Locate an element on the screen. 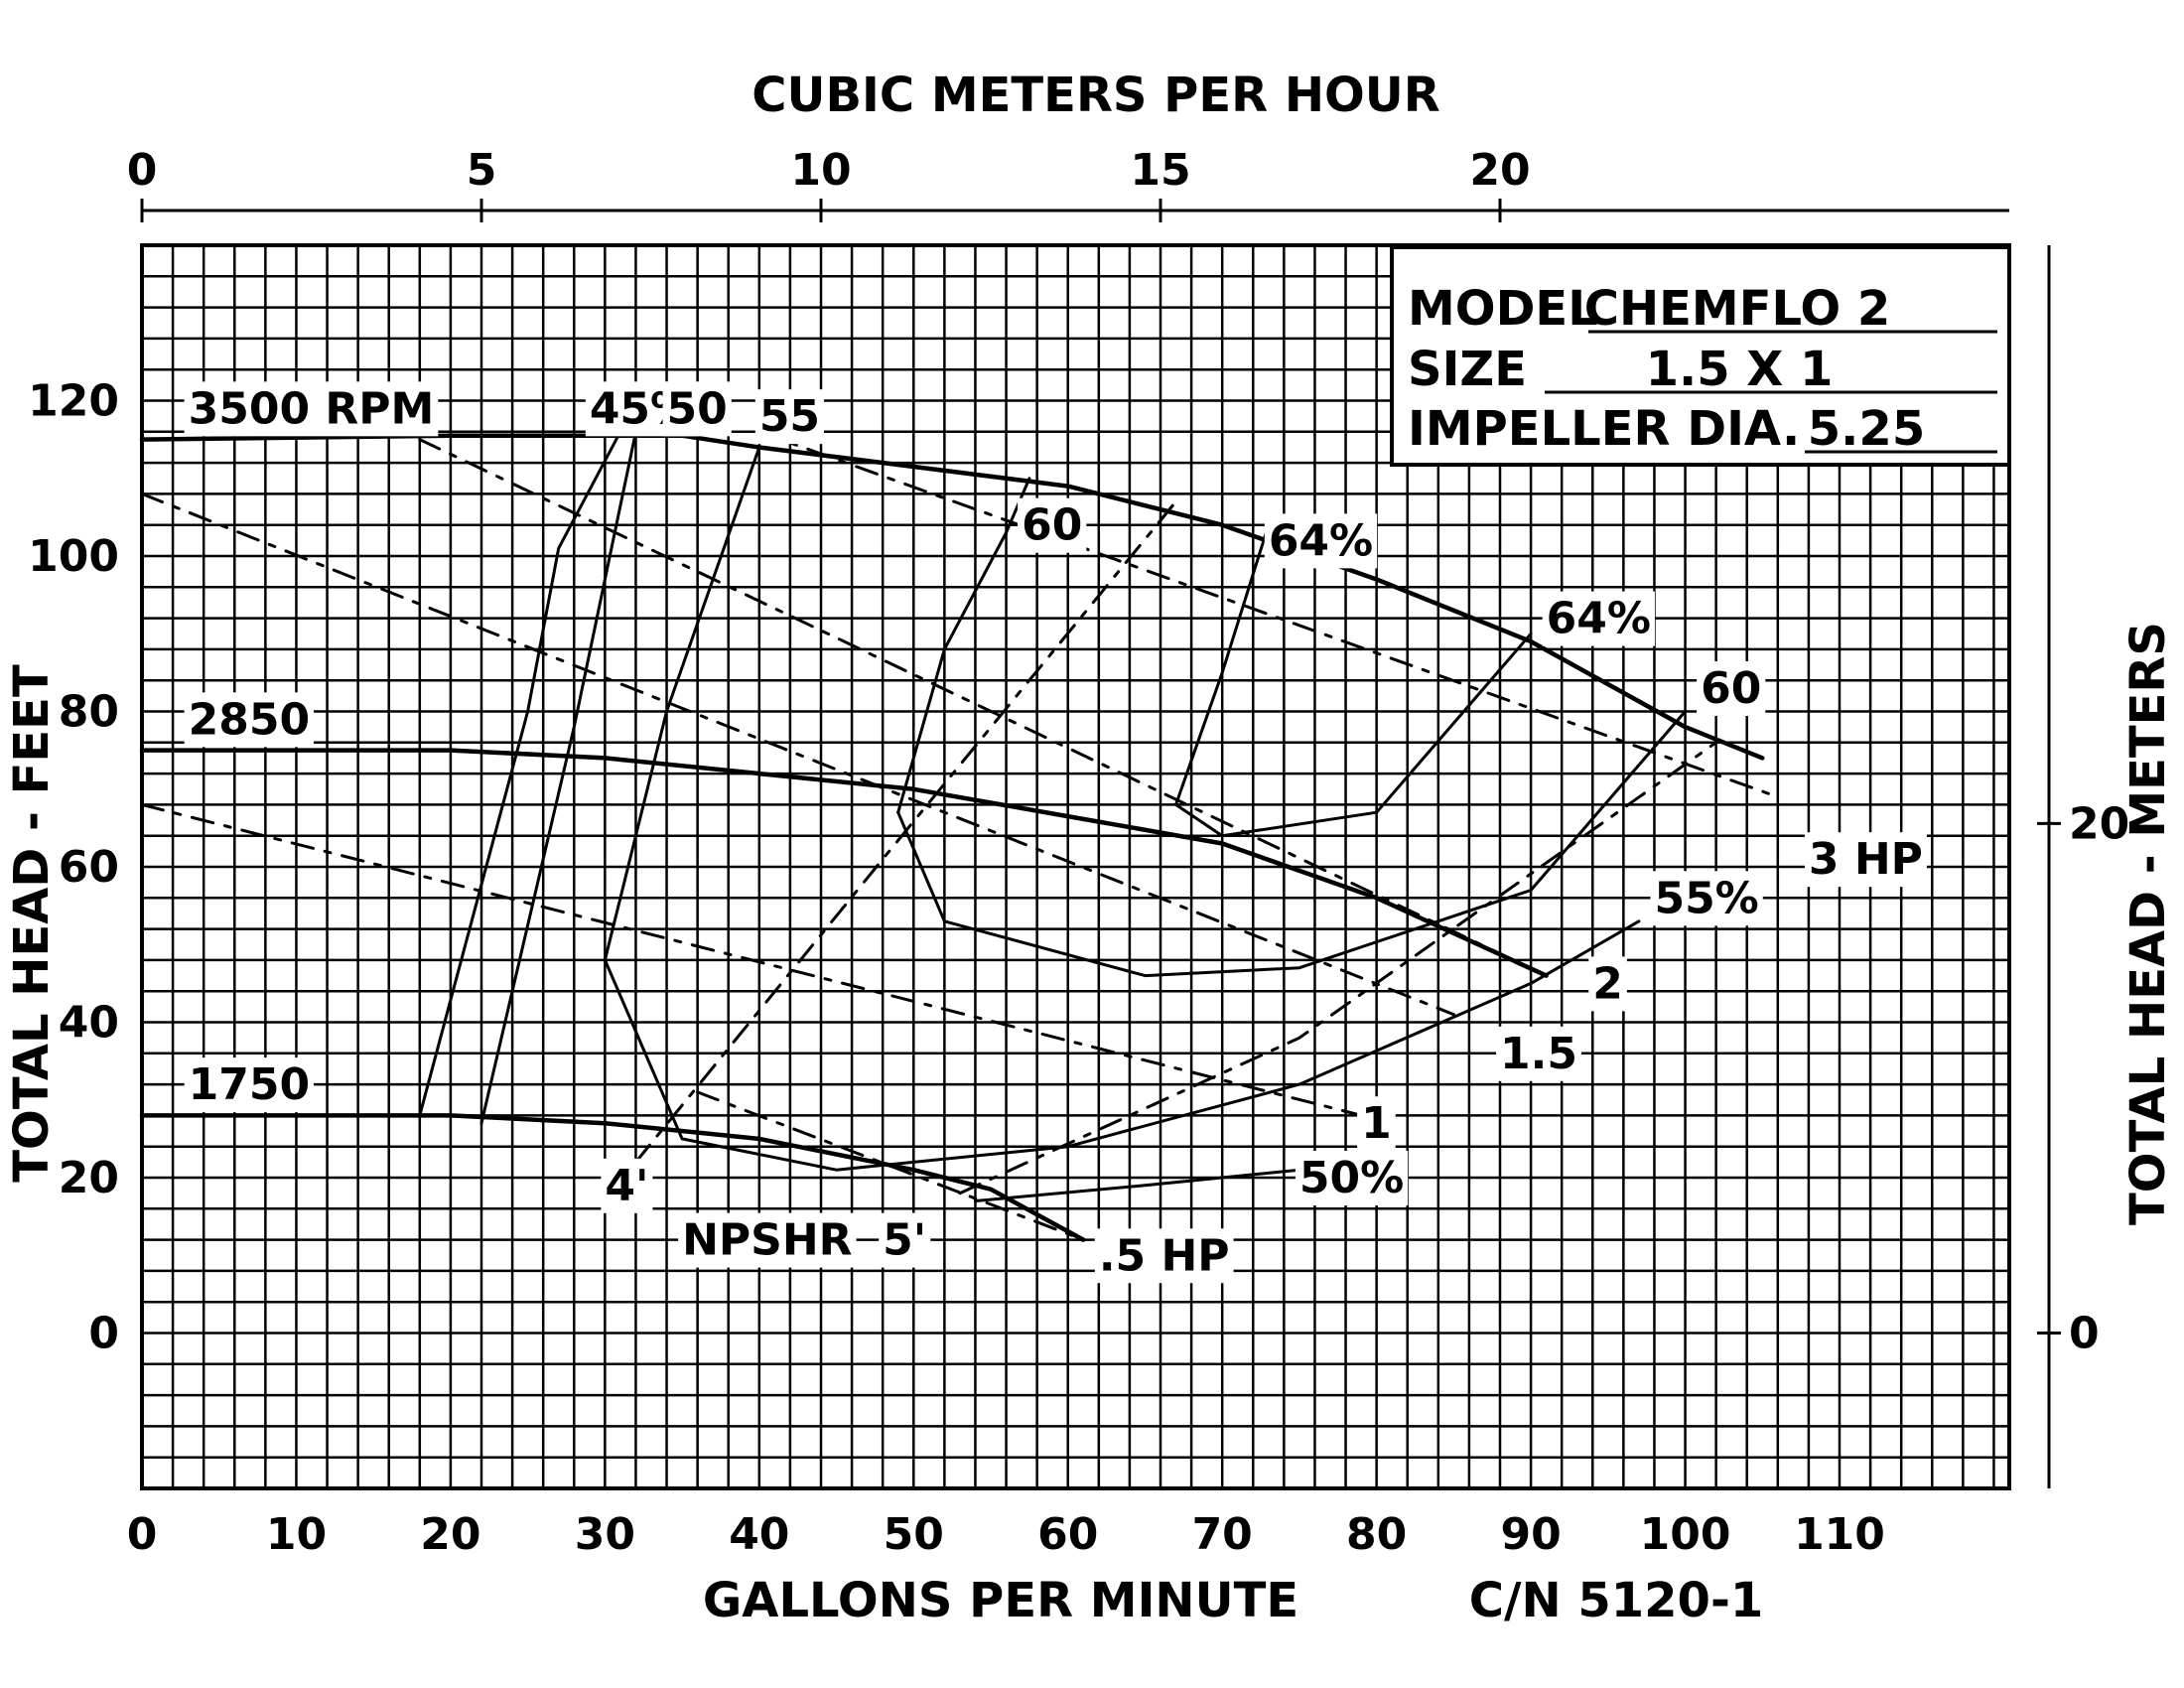  head-curve-label-group: 2850 is located at coordinates (249, 720).